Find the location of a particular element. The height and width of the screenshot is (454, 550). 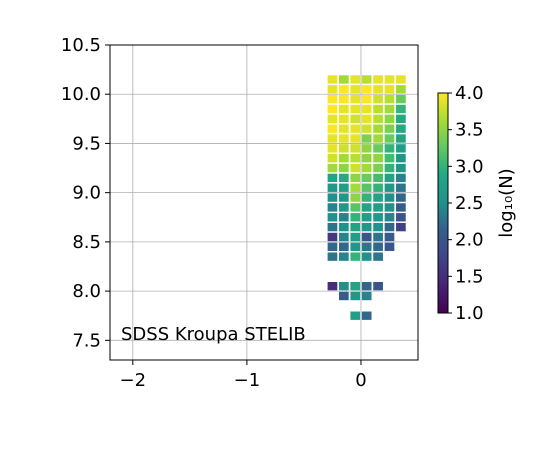

y-tick-label: 9.5 is located at coordinates (86, 143).